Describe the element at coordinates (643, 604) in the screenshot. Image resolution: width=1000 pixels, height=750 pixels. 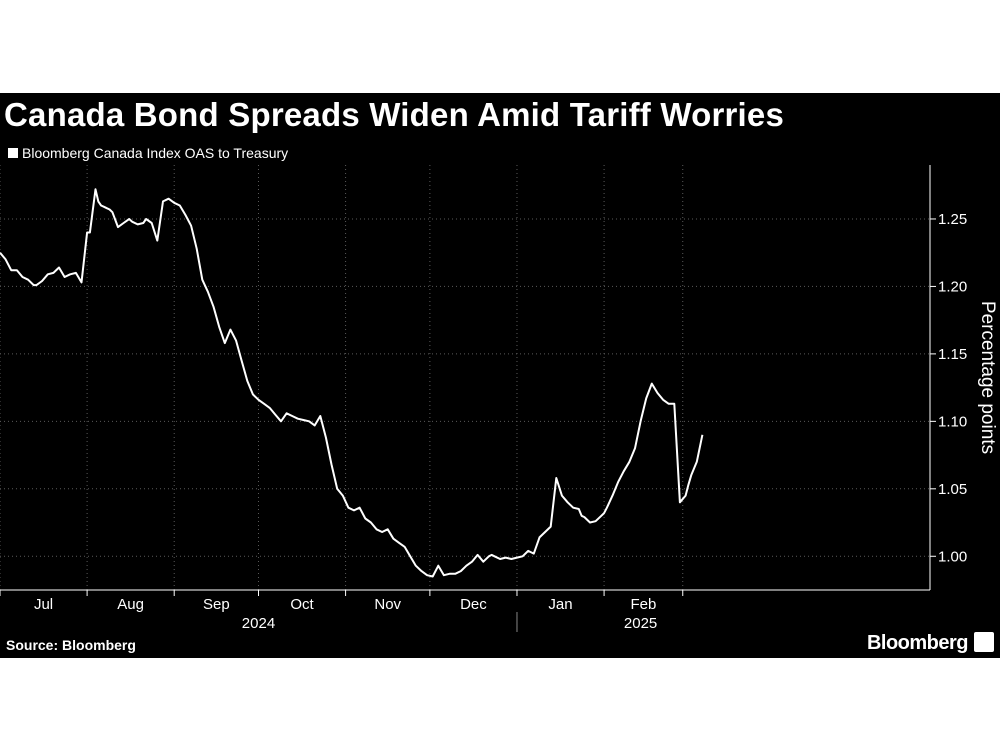
I see `x-tick-label: Feb` at that location.